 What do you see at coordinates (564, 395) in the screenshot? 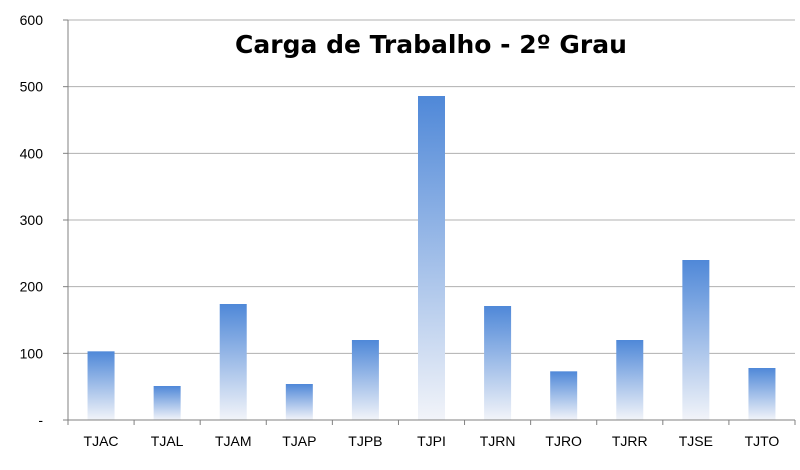
I see `bar-tjro` at bounding box center [564, 395].